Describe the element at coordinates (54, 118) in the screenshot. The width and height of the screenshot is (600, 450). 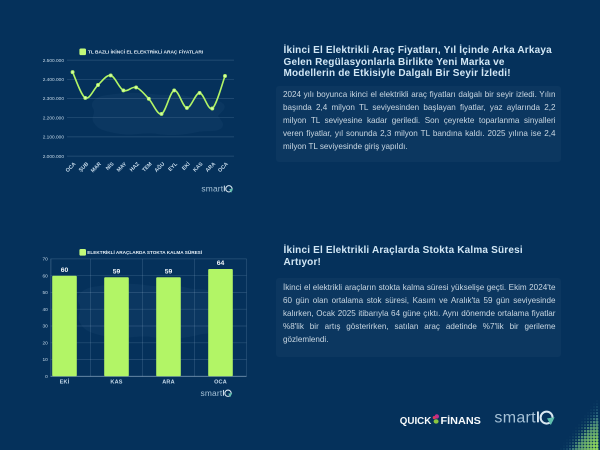
I see `svg-text: 2.200.000` at that location.